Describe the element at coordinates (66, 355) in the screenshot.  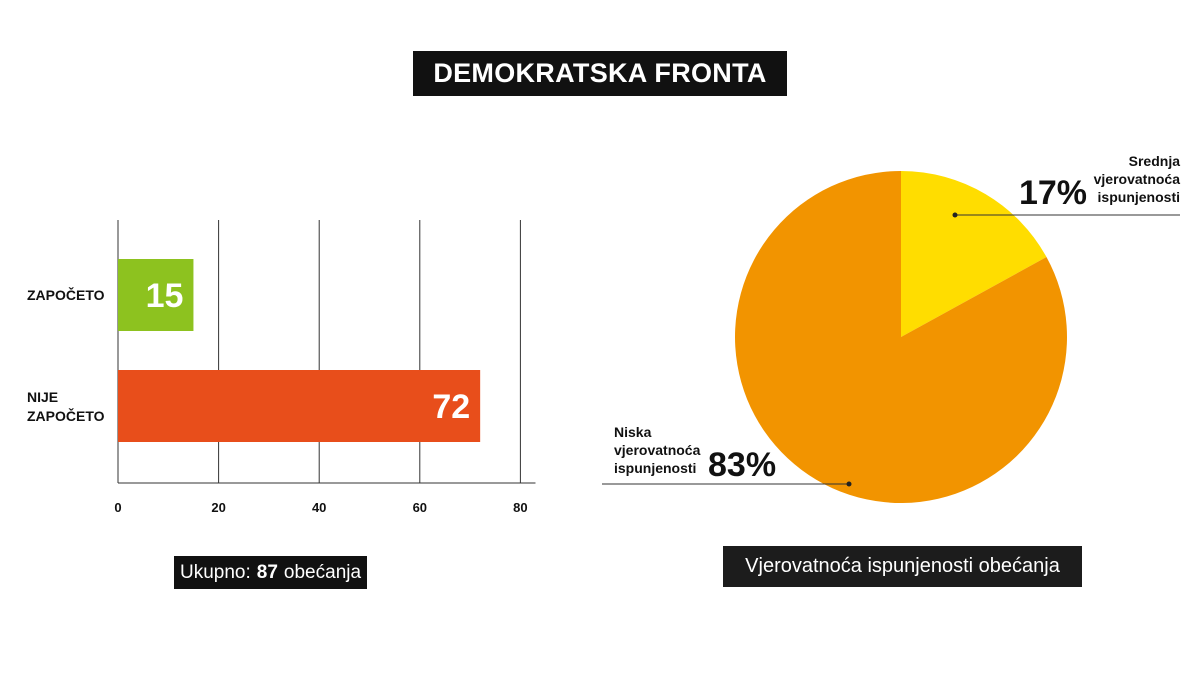
I see `bar-y-axis: ZAPOČETO NIJE ZAPOČETO` at that location.